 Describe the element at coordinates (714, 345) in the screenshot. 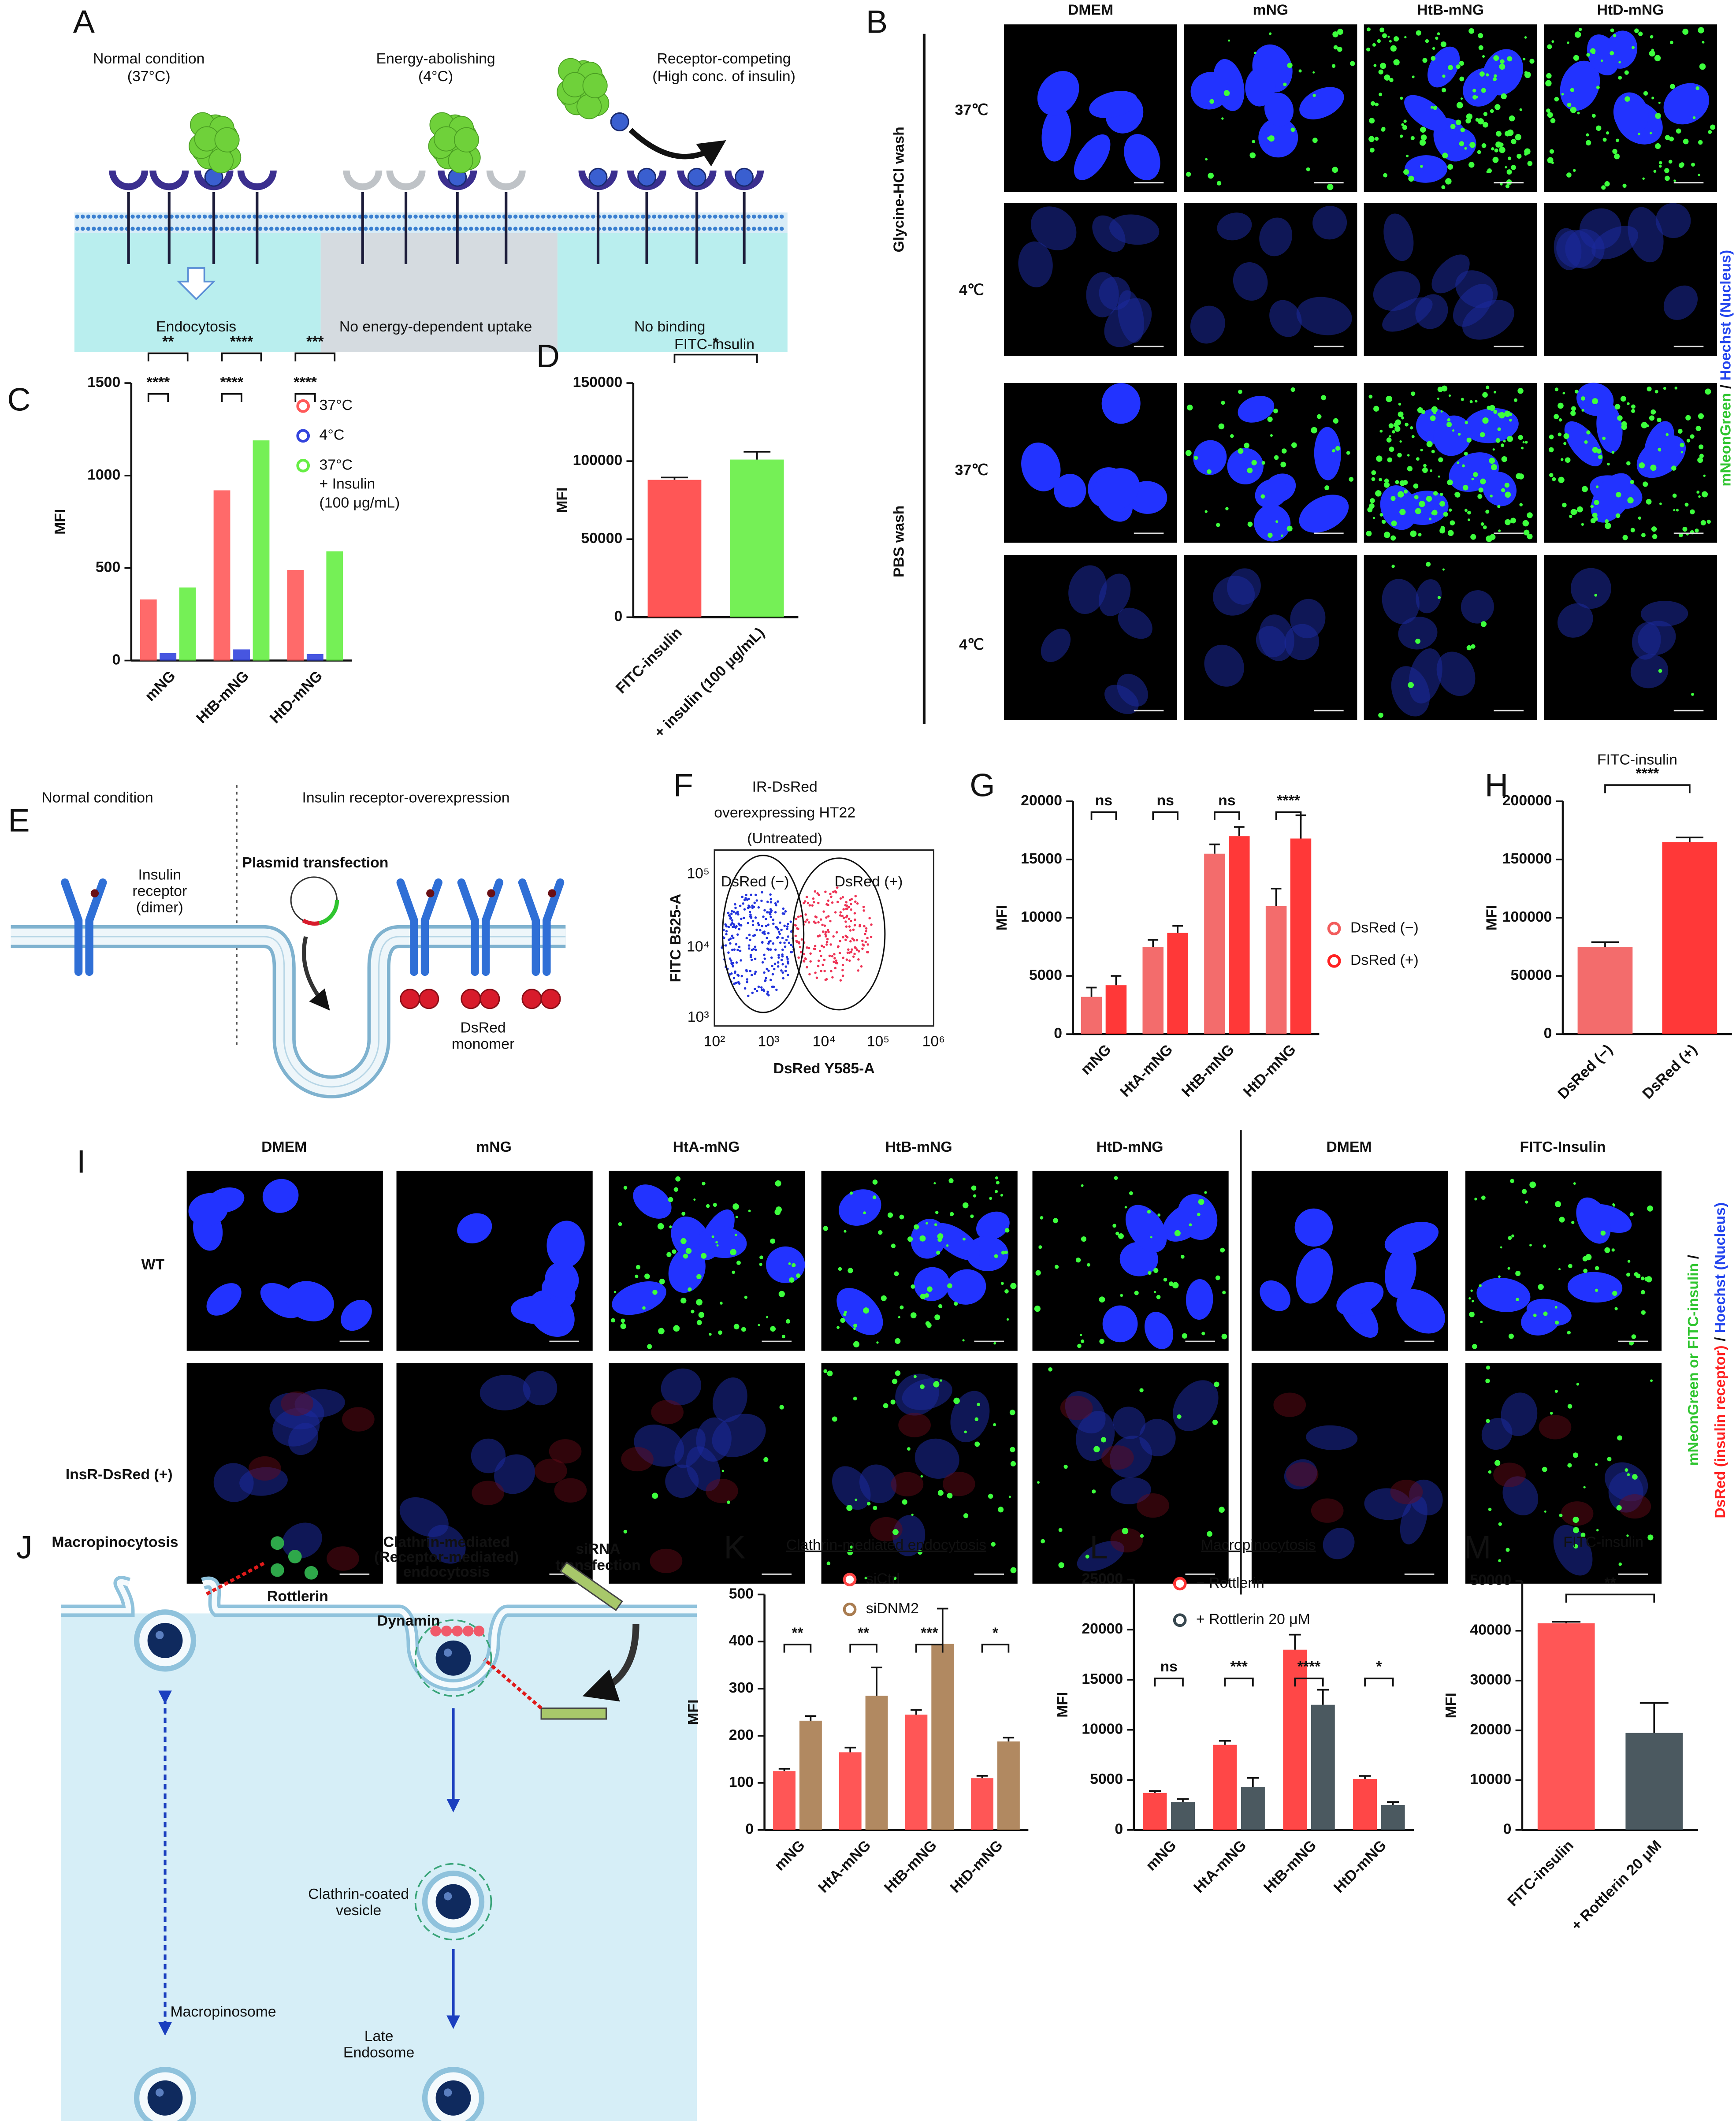

I see `chart-title: FITC-insulin` at that location.